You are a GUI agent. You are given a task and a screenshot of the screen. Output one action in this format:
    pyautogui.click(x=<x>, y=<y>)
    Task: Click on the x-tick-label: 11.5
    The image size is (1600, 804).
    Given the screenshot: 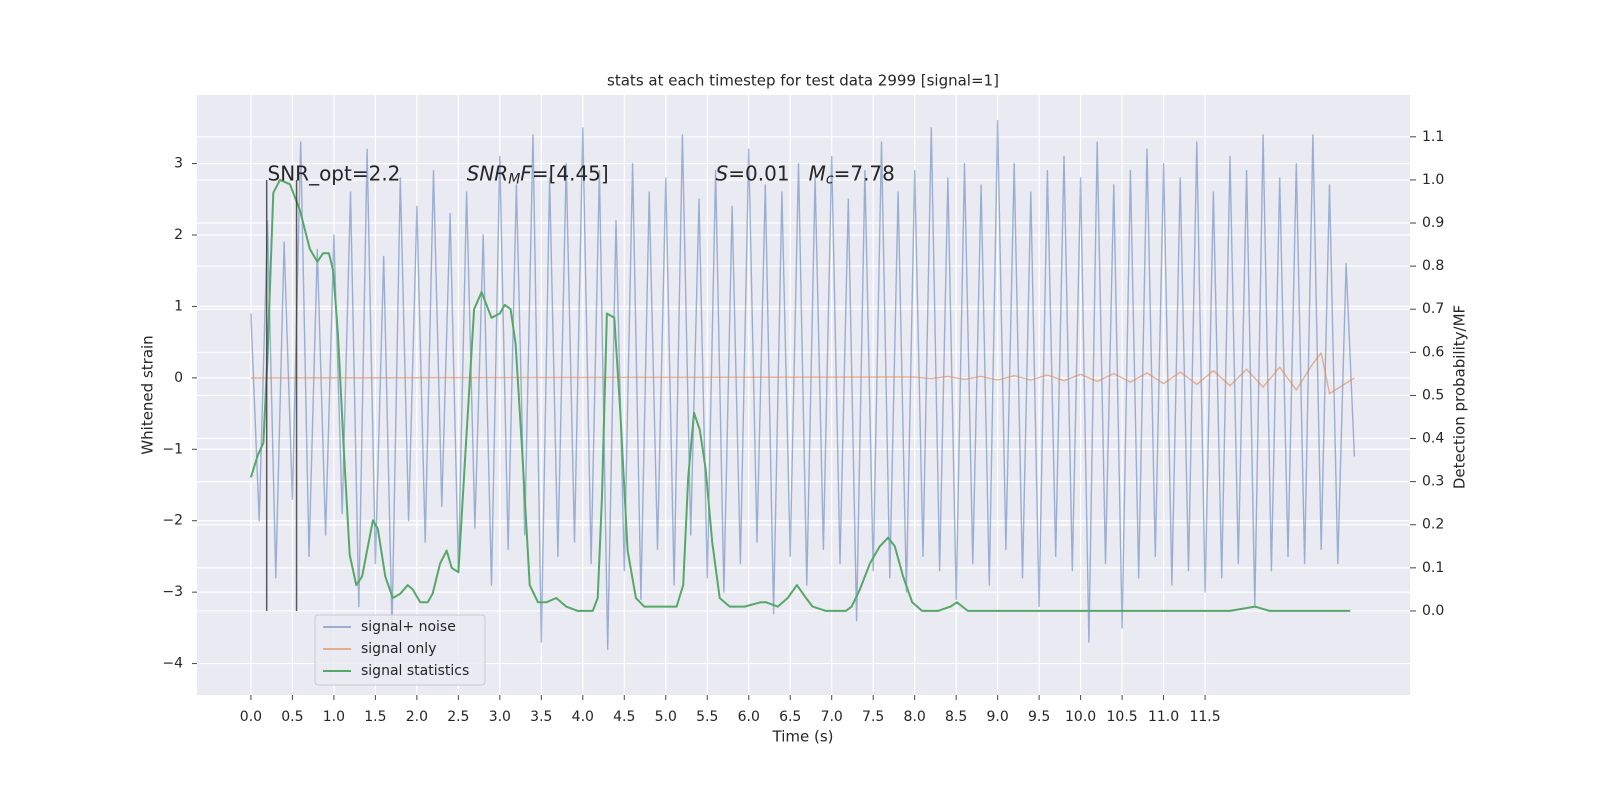 What is the action you would take?
    pyautogui.click(x=1204, y=717)
    